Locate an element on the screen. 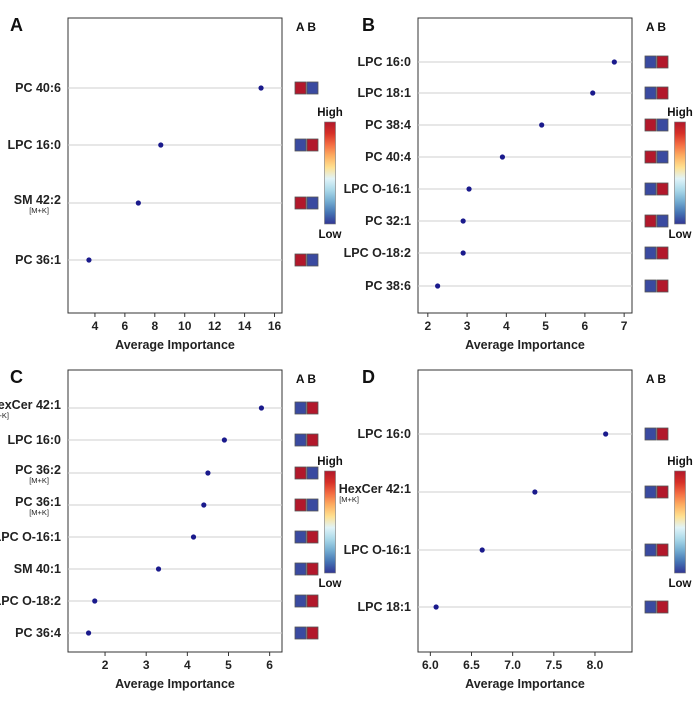 The height and width of the screenshot is (715, 699). x-tick-label: 7 is located at coordinates (624, 326).